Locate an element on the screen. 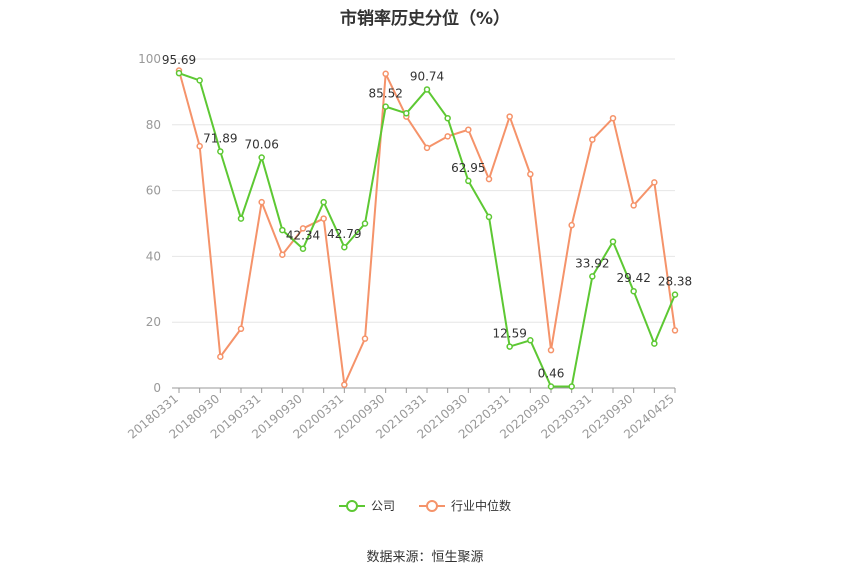 The height and width of the screenshot is (575, 850). legend: 公司 行业中位数 is located at coordinates (425, 505).